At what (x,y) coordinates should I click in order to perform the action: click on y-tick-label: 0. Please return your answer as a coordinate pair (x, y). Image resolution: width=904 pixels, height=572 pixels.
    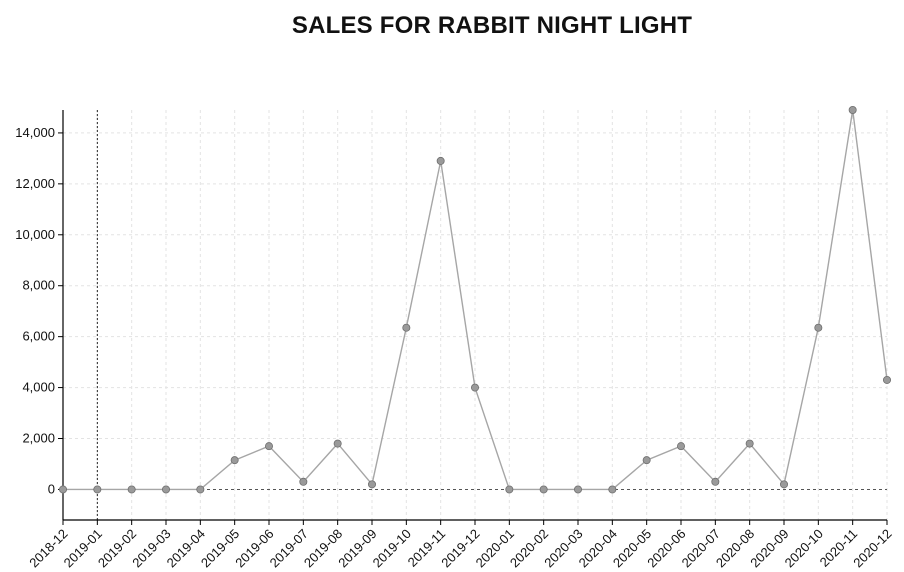
    Looking at the image, I should click on (51, 488).